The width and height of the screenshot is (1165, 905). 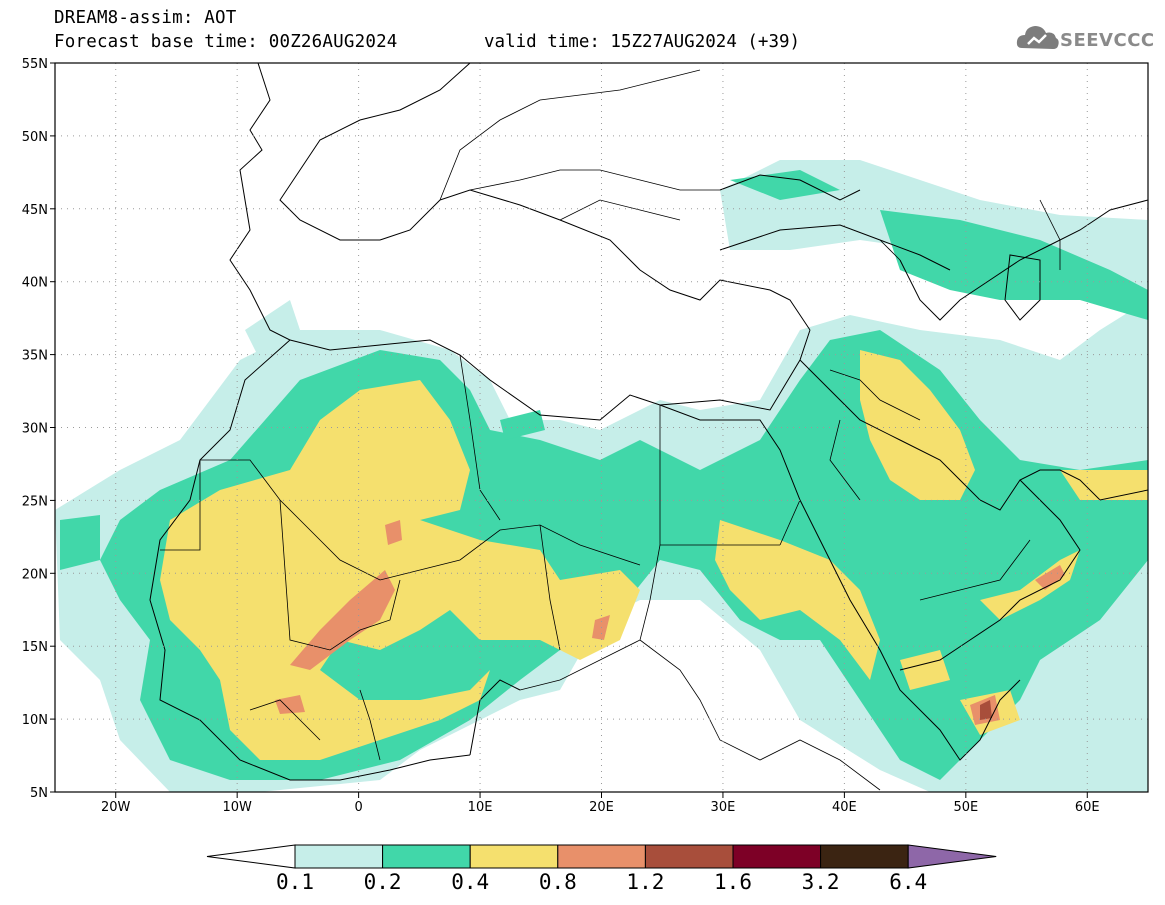 I want to click on lat-label: 5N, so click(x=39, y=793).